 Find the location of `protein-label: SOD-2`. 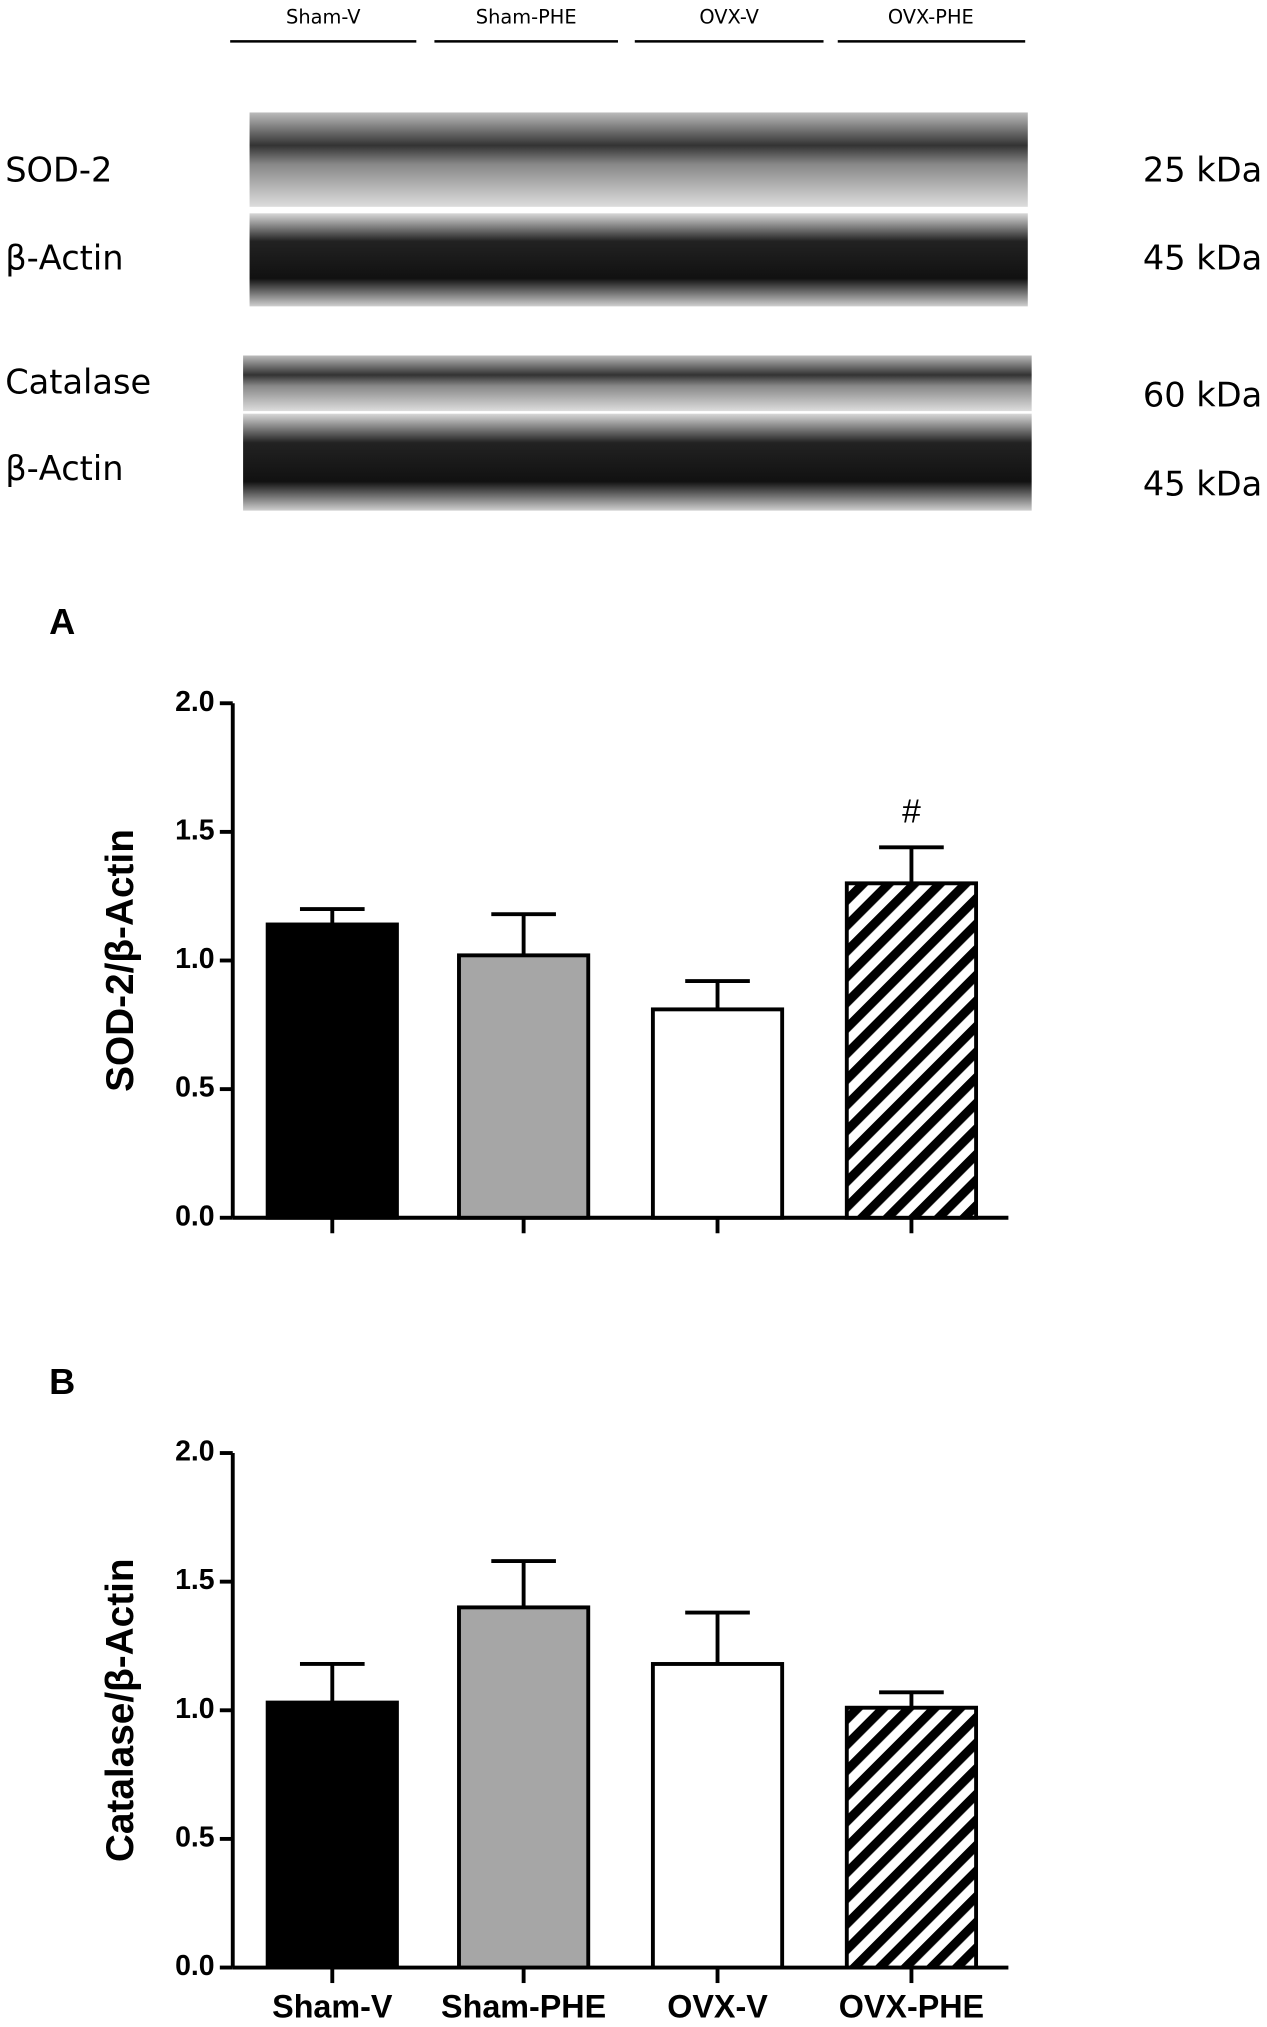

protein-label: SOD-2 is located at coordinates (58, 169).